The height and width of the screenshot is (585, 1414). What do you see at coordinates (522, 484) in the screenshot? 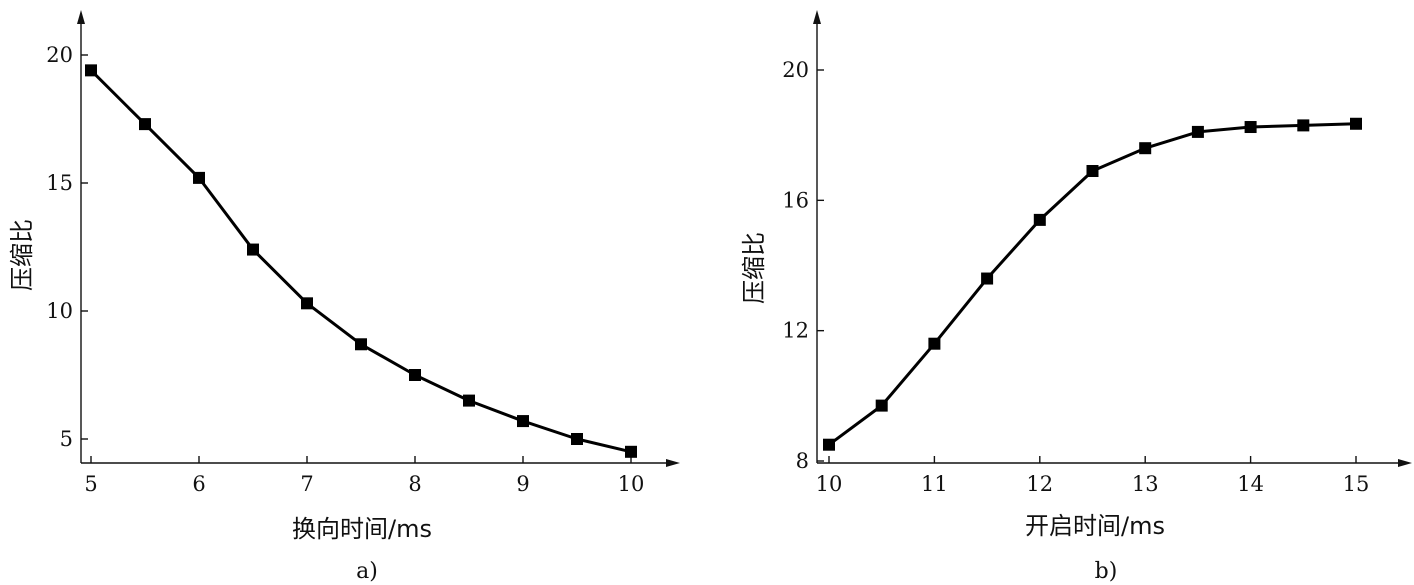
I see `x-tick-label: 9` at bounding box center [522, 484].